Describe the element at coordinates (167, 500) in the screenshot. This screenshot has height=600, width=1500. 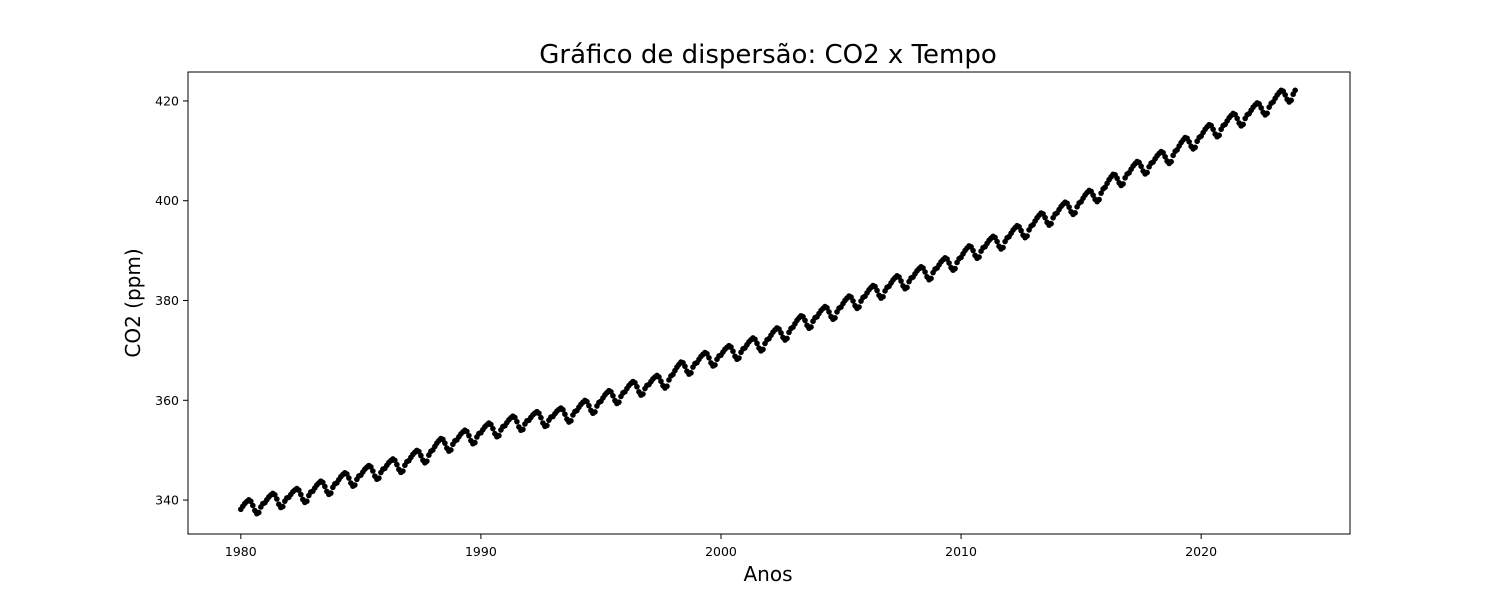
I see `y-tick-label: 340` at that location.